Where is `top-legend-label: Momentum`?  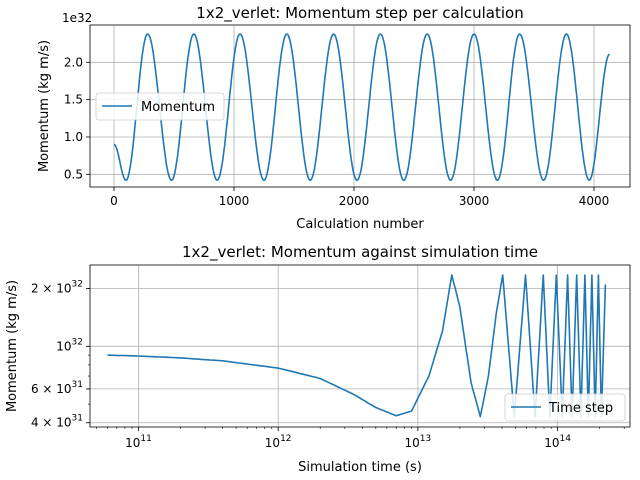 top-legend-label: Momentum is located at coordinates (178, 107).